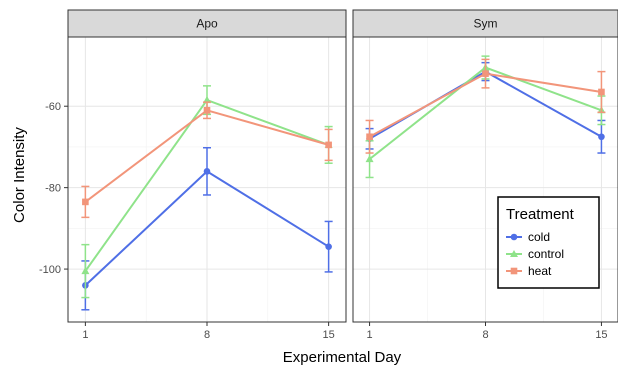 The height and width of the screenshot is (369, 618). I want to click on legend-title: Treatment, so click(540, 214).